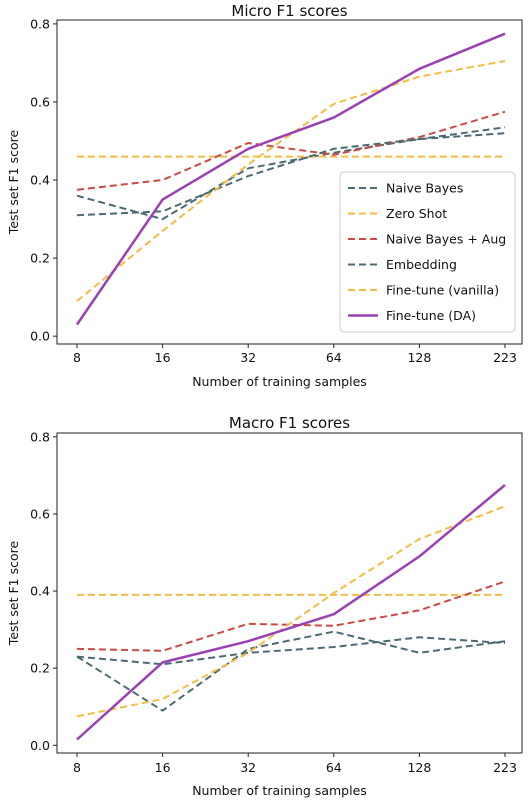  Describe the element at coordinates (291, 671) in the screenshot. I see `series-line-naive-bayes` at that location.